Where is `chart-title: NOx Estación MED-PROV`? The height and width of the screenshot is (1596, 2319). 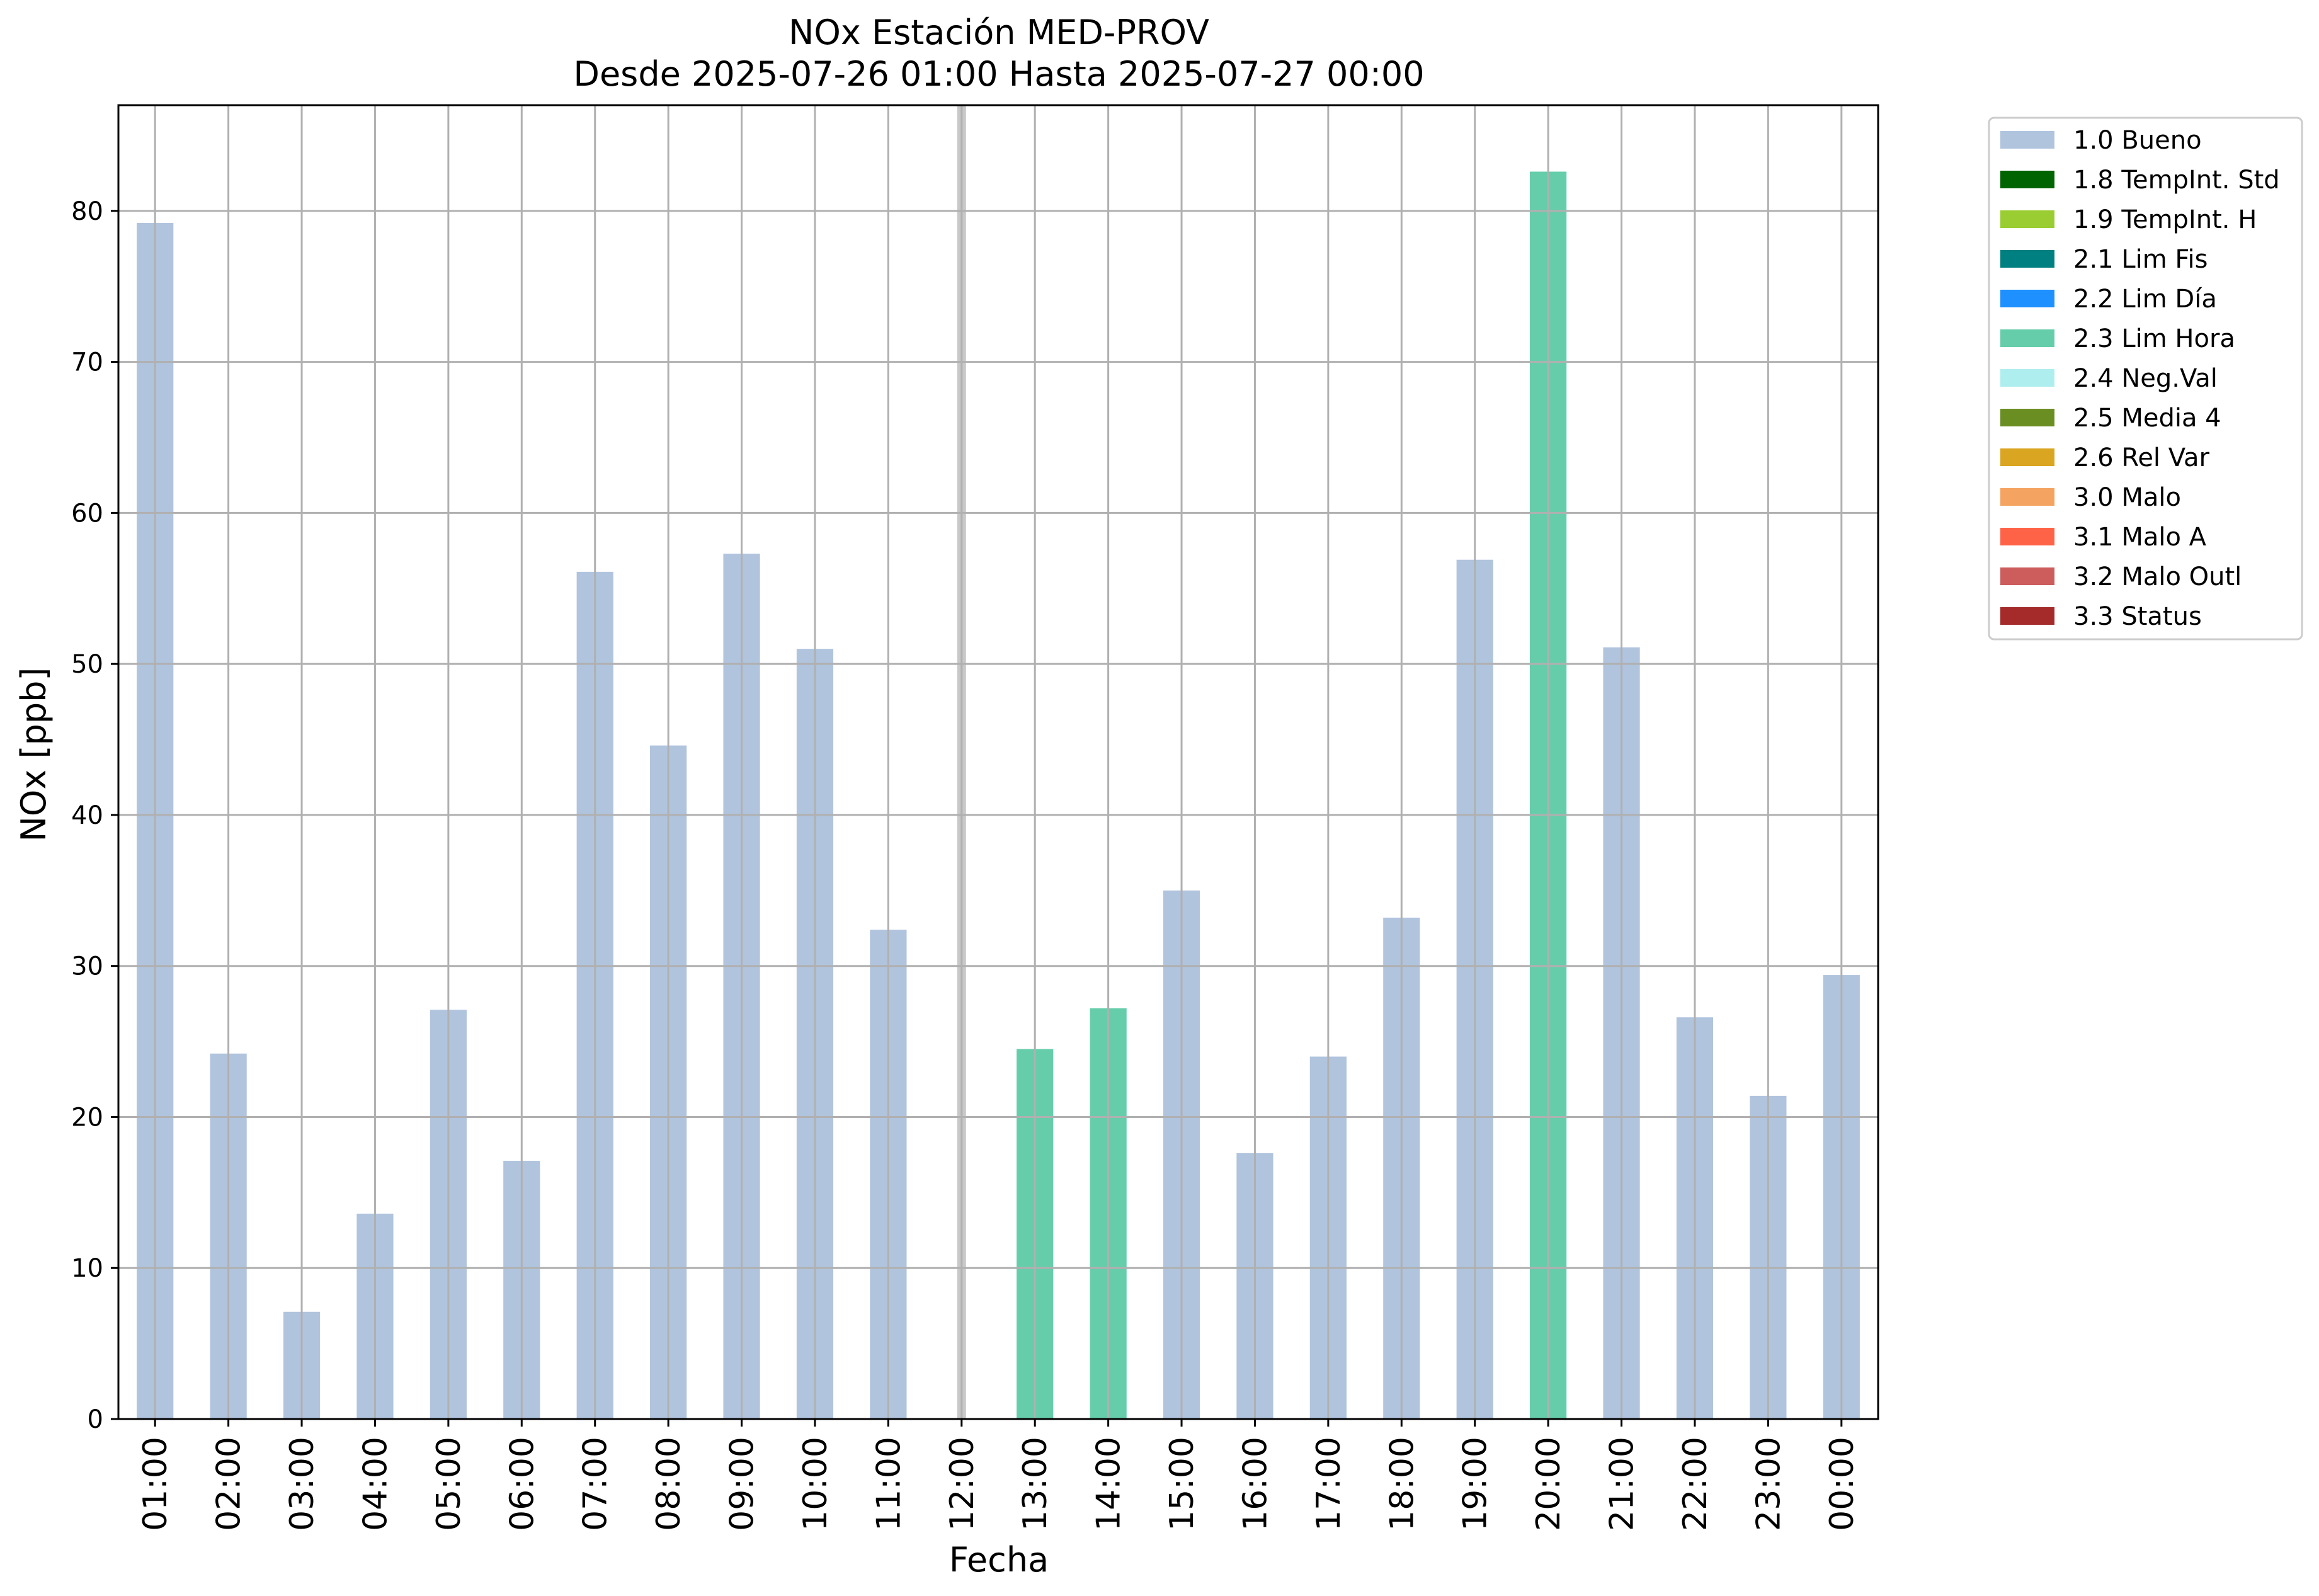
chart-title: NOx Estación MED-PROV is located at coordinates (999, 32).